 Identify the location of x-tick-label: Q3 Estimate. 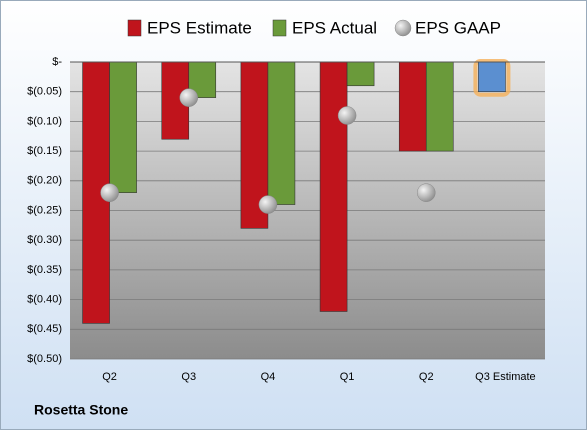
(505, 377).